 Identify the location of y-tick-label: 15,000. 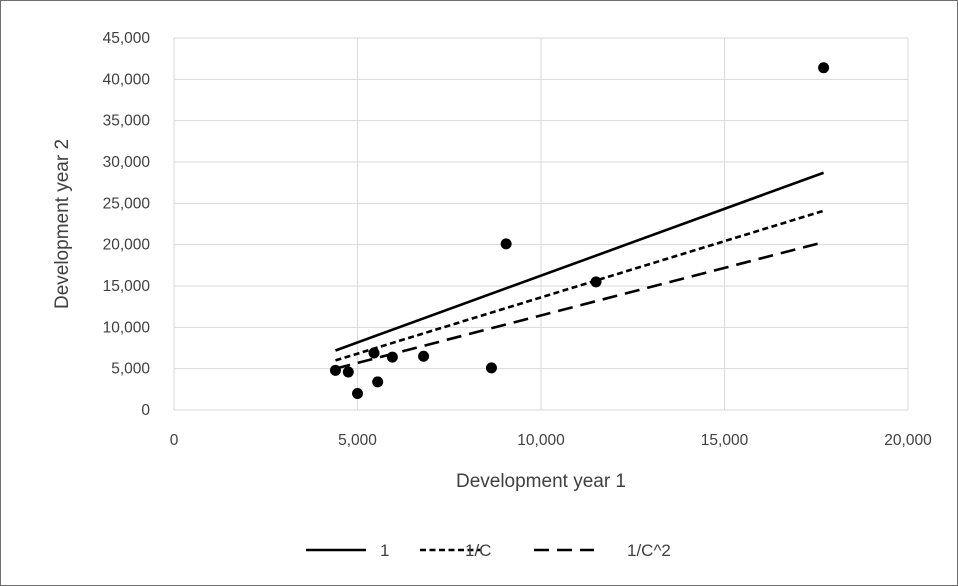
(127, 286).